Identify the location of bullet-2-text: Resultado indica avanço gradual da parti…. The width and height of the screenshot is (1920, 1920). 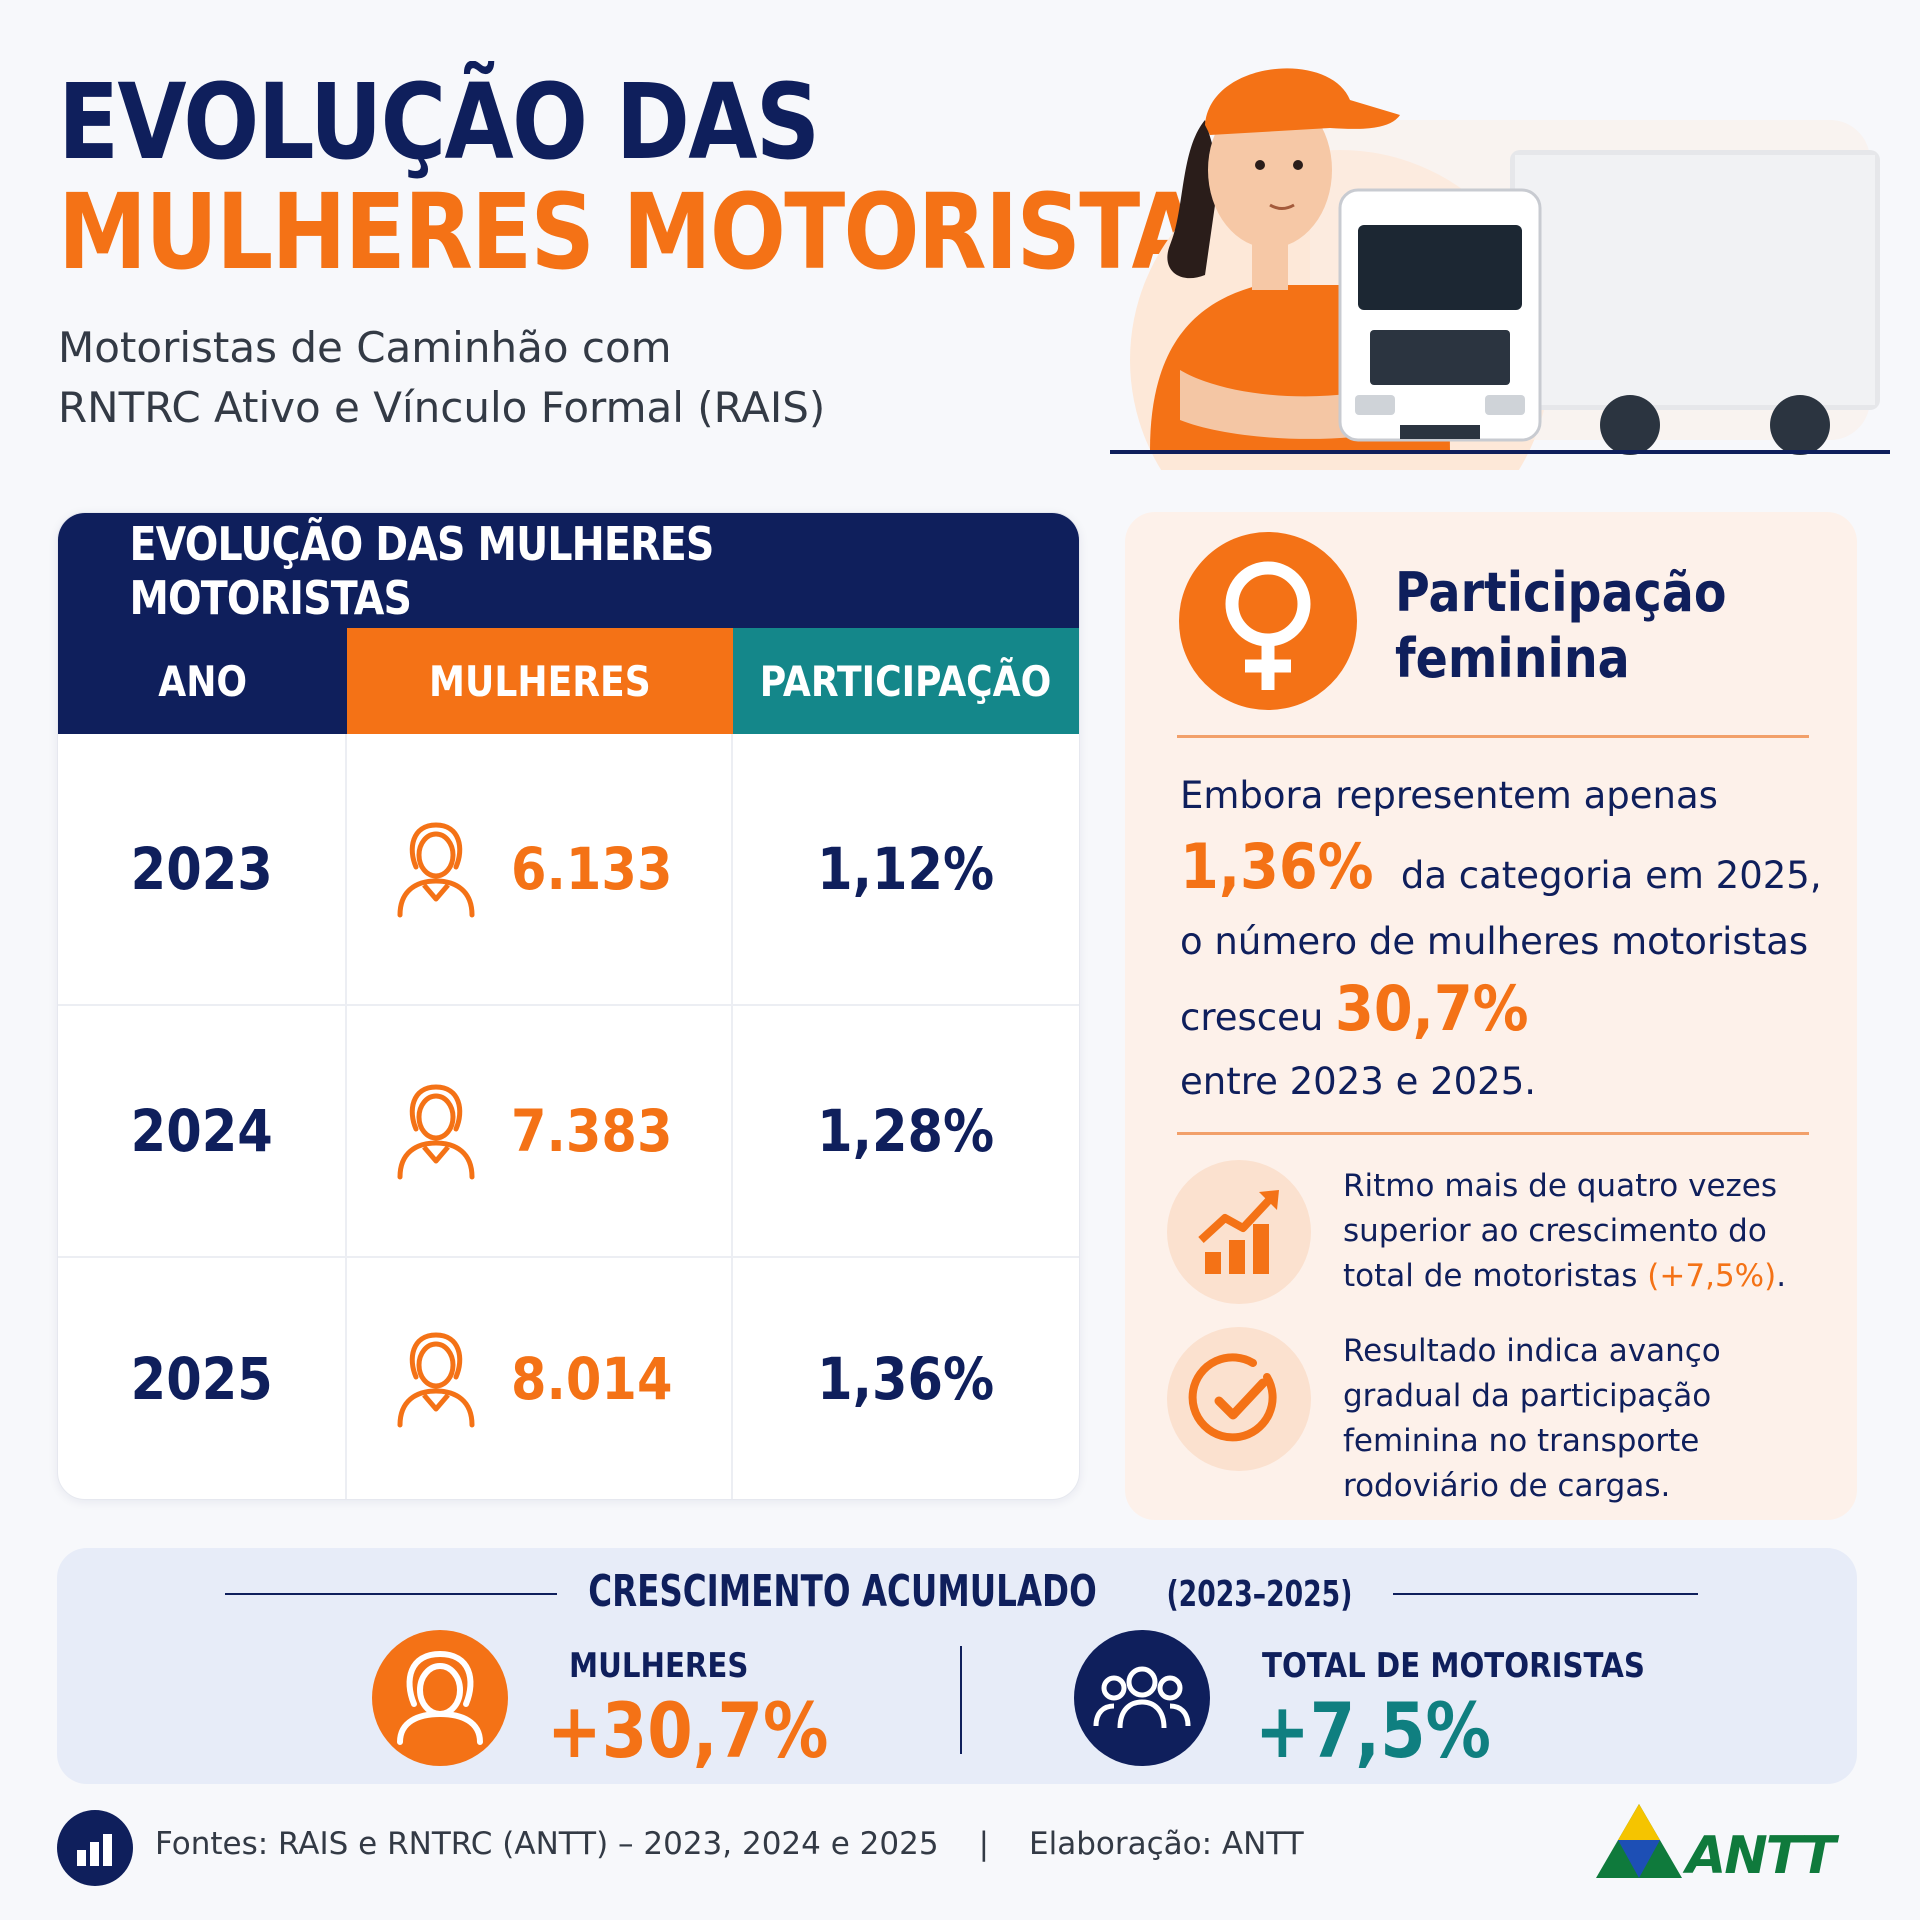
(1532, 1418).